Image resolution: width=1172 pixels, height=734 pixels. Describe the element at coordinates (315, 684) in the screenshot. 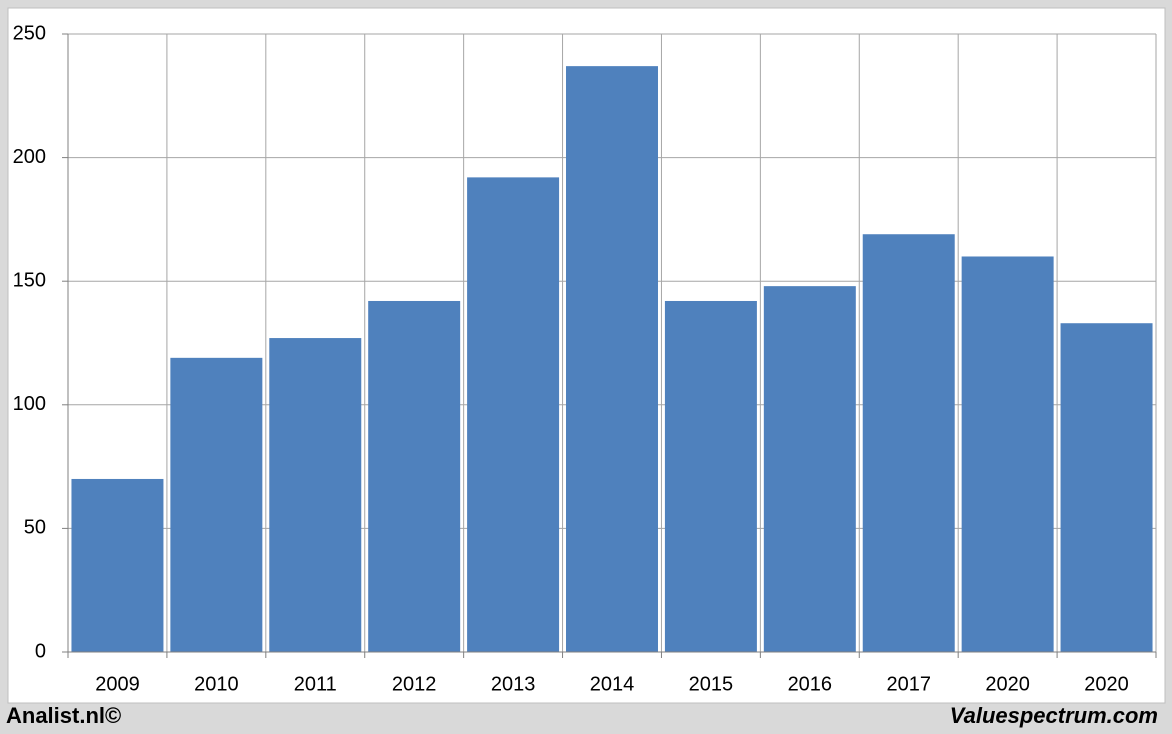

I see `x-tick-label: 2011` at that location.